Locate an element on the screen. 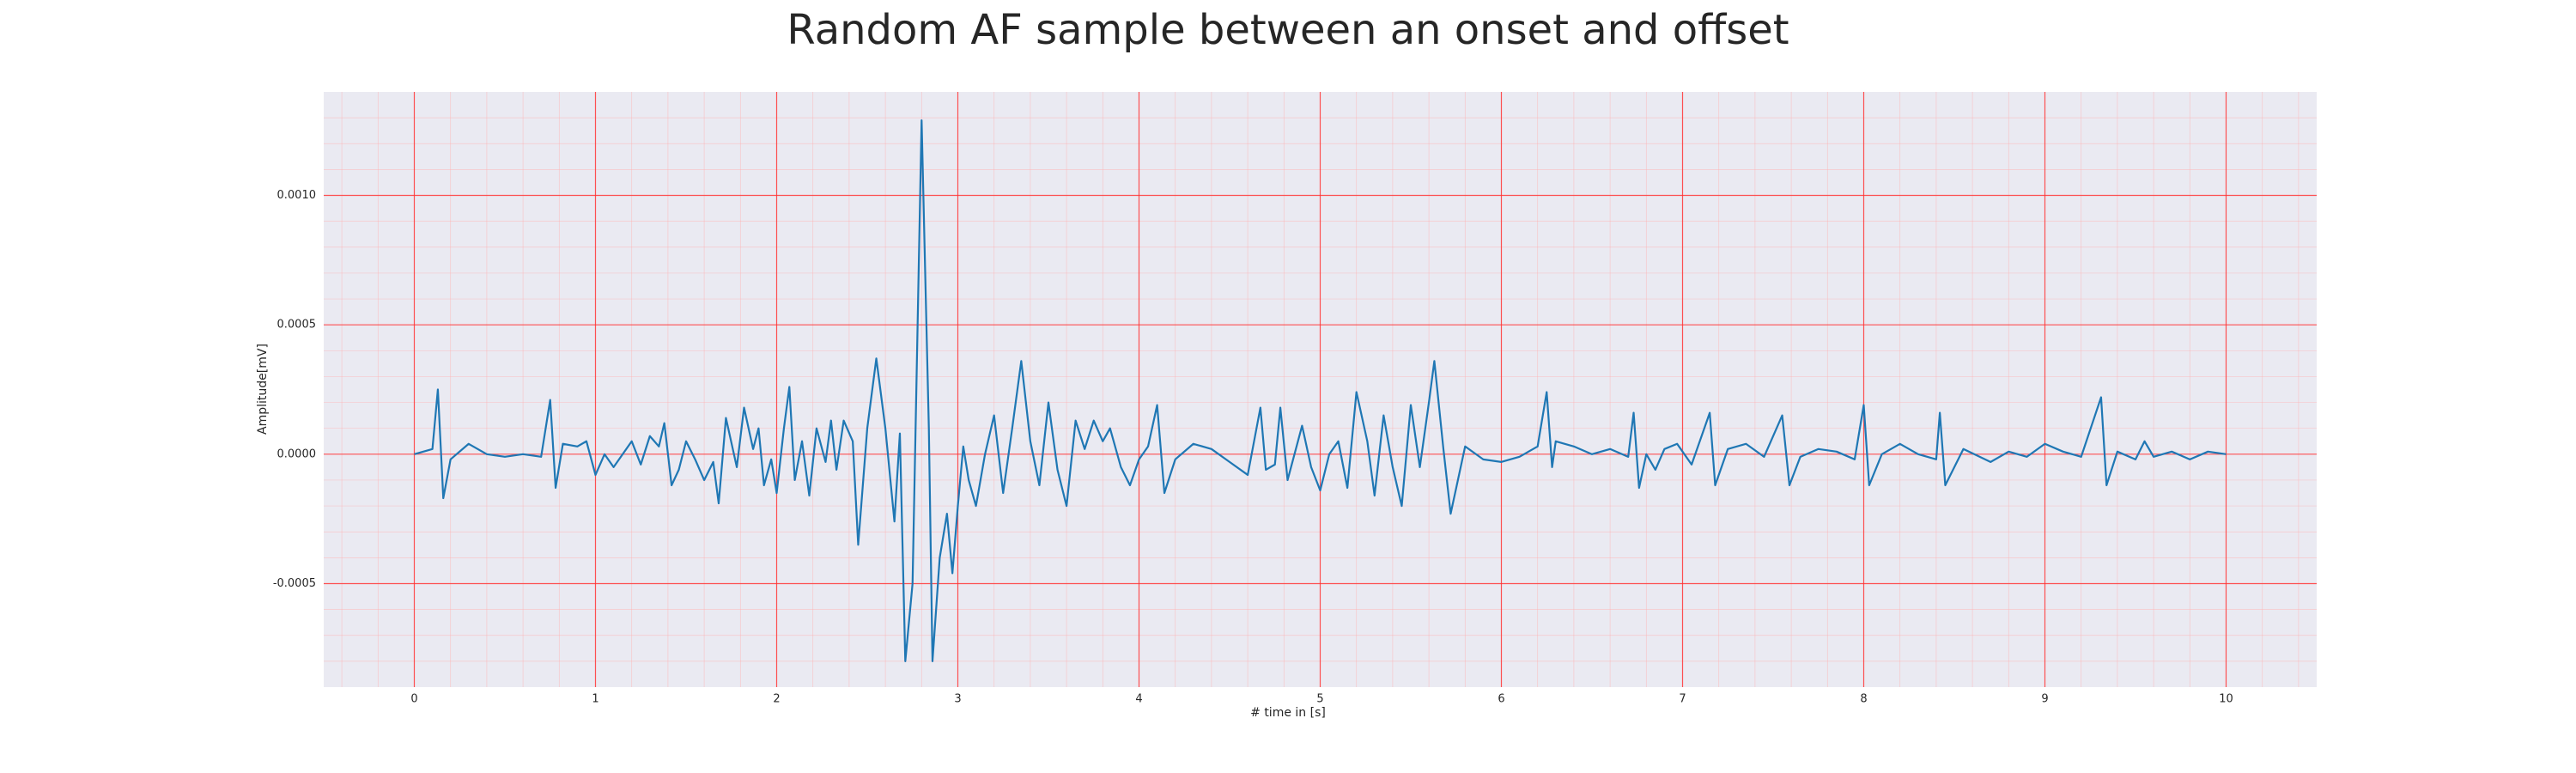 The height and width of the screenshot is (773, 2576). y-axis-label: Amplitude[mV] is located at coordinates (263, 389).